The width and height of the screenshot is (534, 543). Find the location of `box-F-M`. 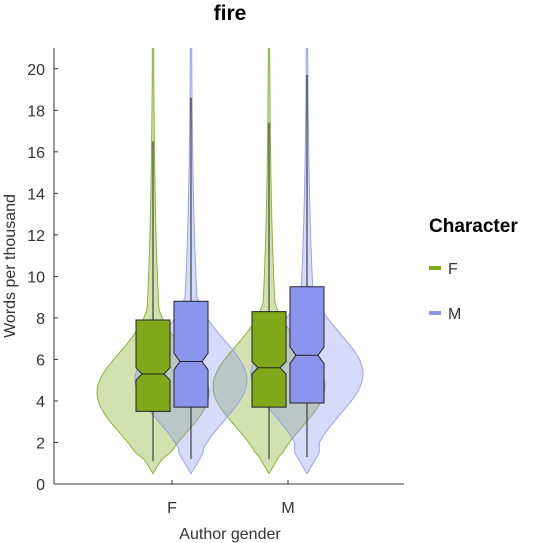

box-F-M is located at coordinates (269, 359).